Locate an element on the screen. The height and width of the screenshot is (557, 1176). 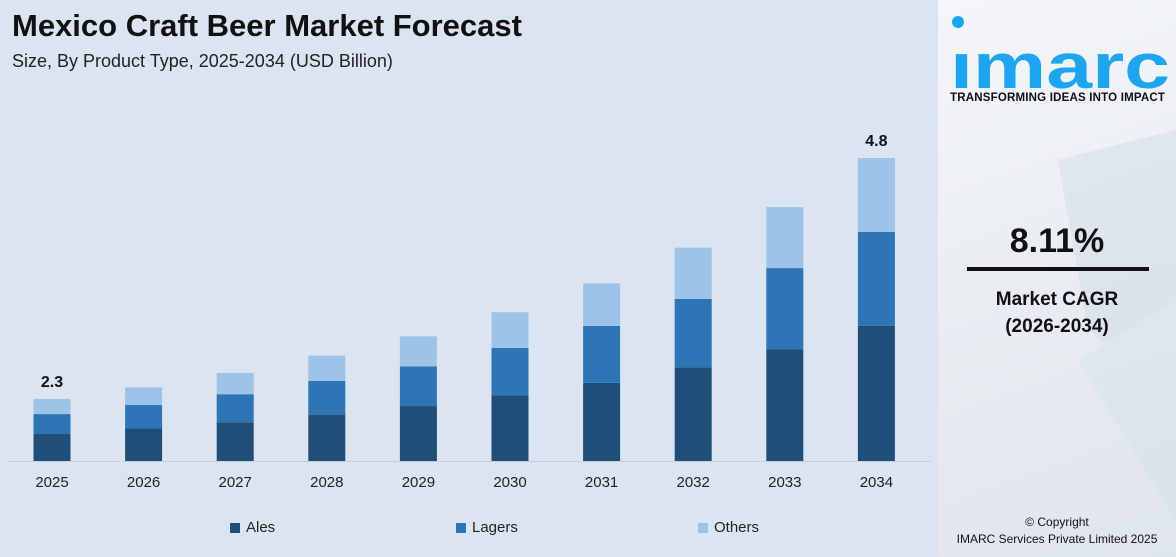
imarc-logo: ımarc is located at coordinates (1060, 54).